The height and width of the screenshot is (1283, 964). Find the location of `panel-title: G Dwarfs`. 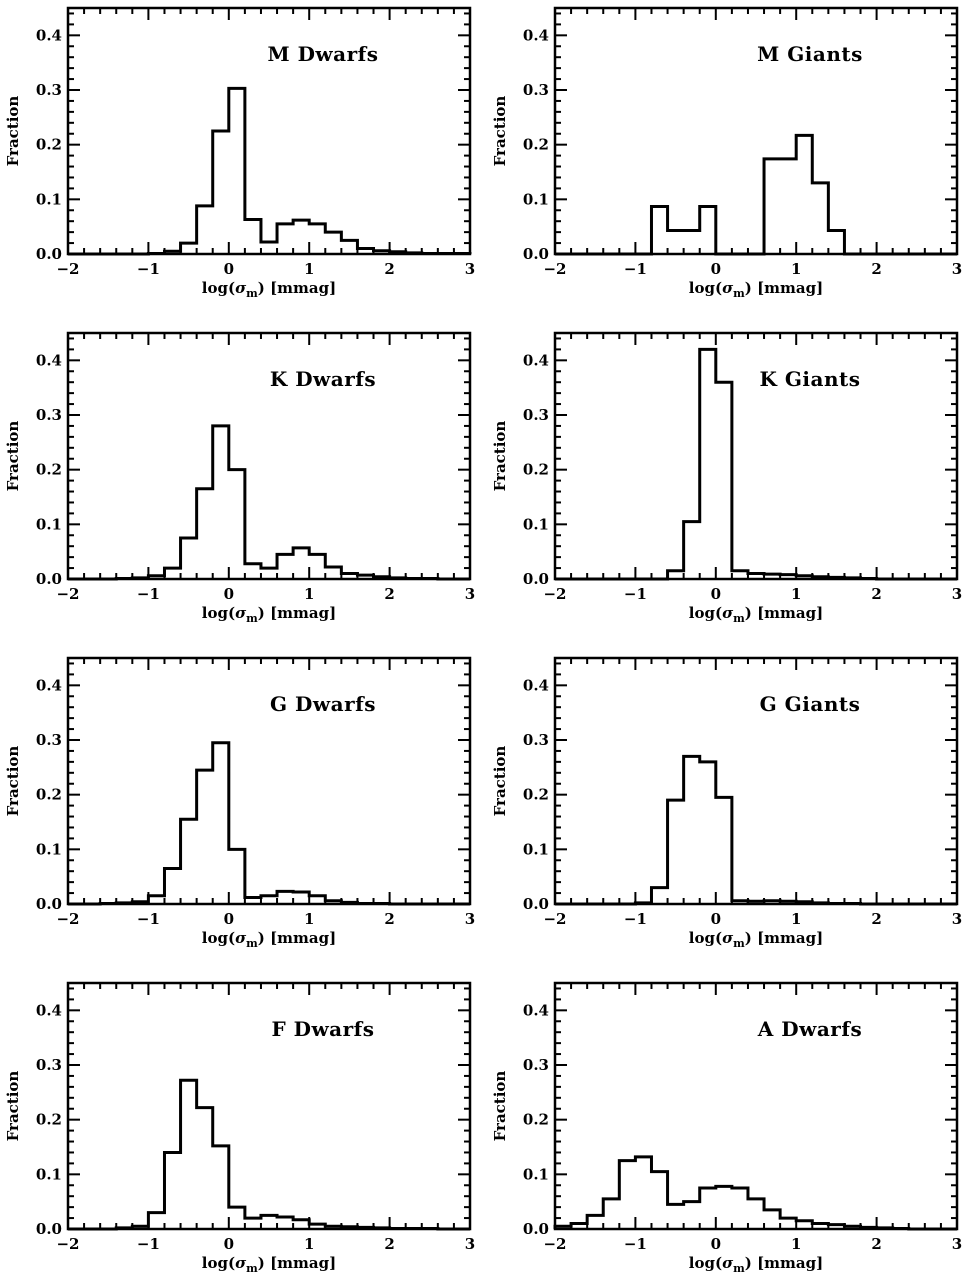

panel-title: G Dwarfs is located at coordinates (323, 704).